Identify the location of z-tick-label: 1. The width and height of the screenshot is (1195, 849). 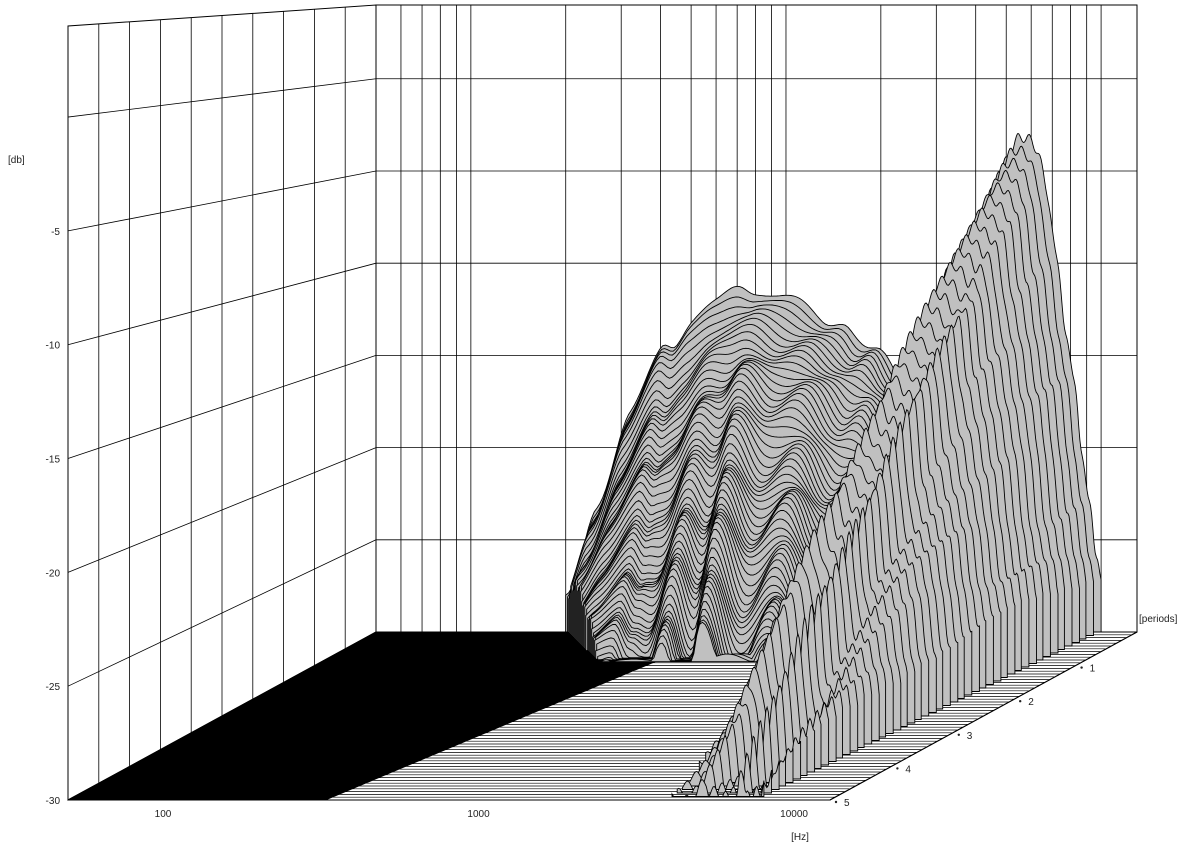
(1093, 669).